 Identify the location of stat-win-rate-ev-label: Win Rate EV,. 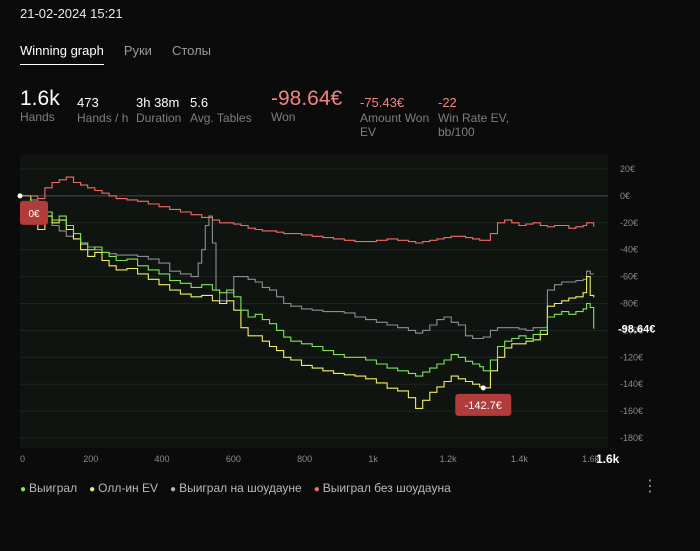
(473, 118).